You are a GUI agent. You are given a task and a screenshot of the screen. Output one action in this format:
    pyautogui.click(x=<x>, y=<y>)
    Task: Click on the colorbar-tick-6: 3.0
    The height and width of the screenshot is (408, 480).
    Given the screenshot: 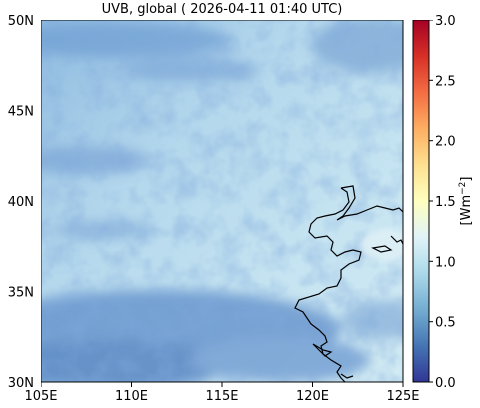 What is the action you would take?
    pyautogui.click(x=445, y=21)
    